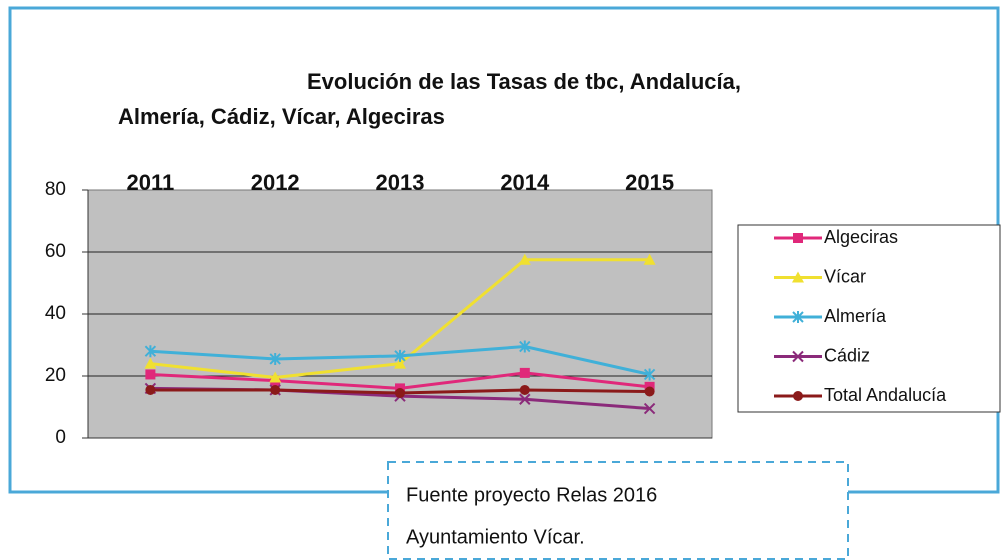 This screenshot has height=560, width=1004. I want to click on x-tick-label: 2013, so click(400, 182).